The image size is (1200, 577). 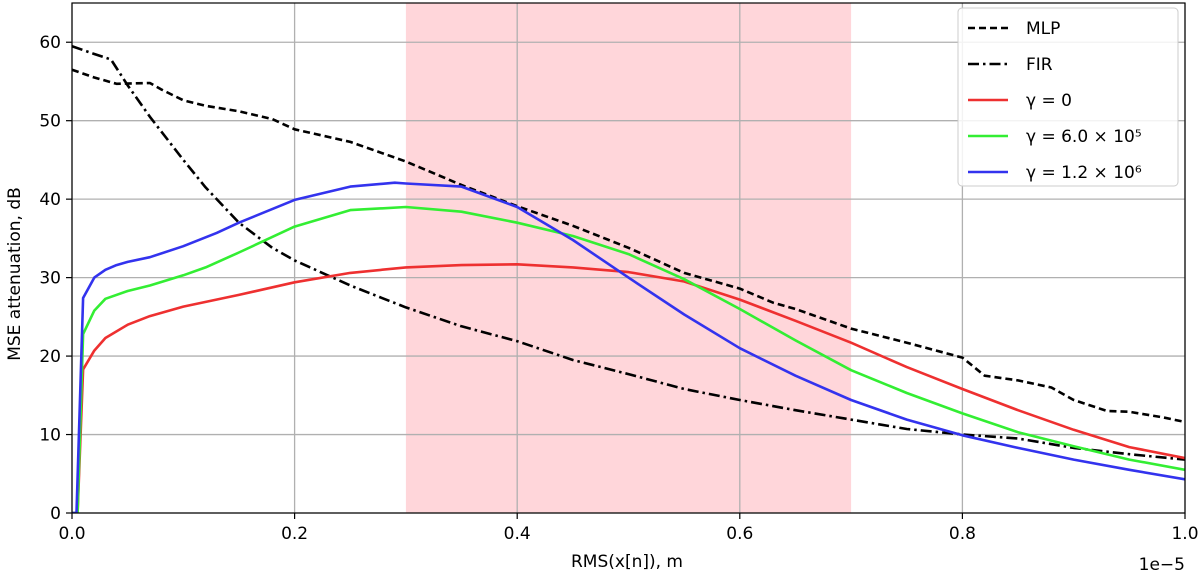 I want to click on y-tick-label: 60, so click(x=50, y=43).